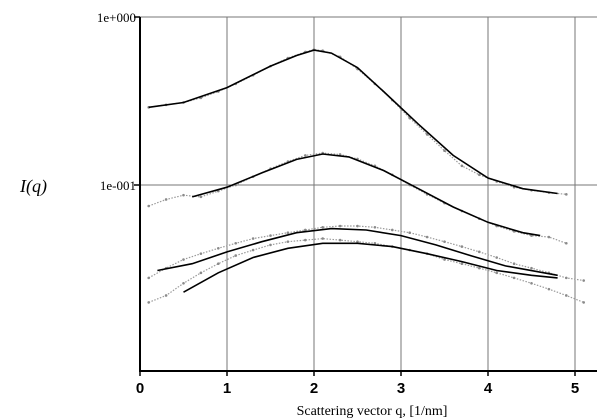  Describe the element at coordinates (314, 388) in the screenshot. I see `x-tick-label: 2` at that location.